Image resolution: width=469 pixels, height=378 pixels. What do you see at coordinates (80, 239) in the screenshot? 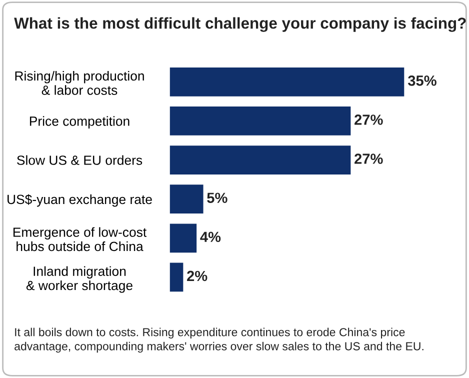
I see `y-tick-label: Emergence of low-cost hubs outside of China` at bounding box center [80, 239].